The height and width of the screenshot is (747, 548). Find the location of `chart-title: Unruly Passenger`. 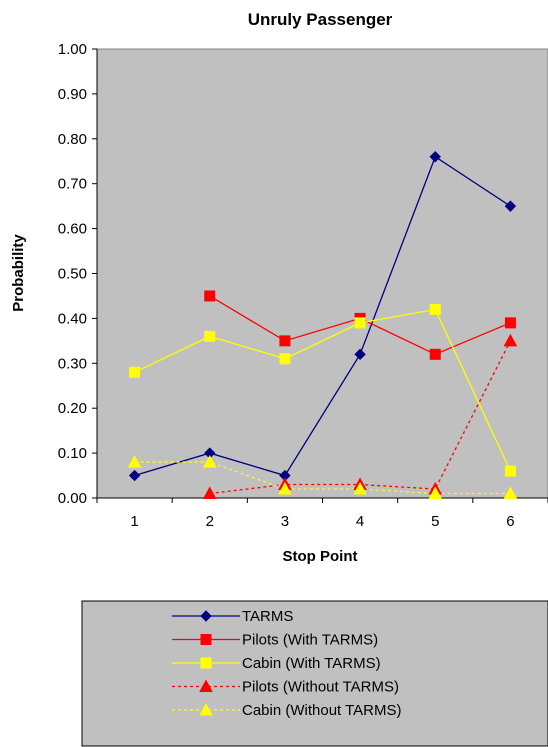

chart-title: Unruly Passenger is located at coordinates (320, 19).